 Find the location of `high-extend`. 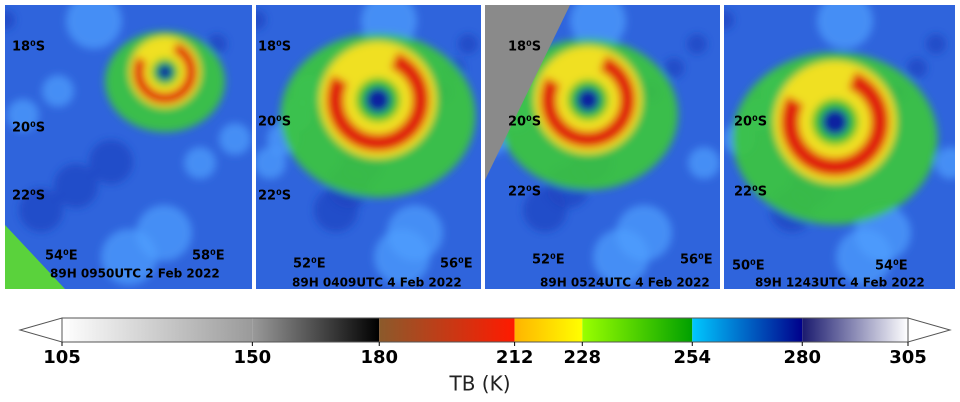

high-extend is located at coordinates (929, 330).